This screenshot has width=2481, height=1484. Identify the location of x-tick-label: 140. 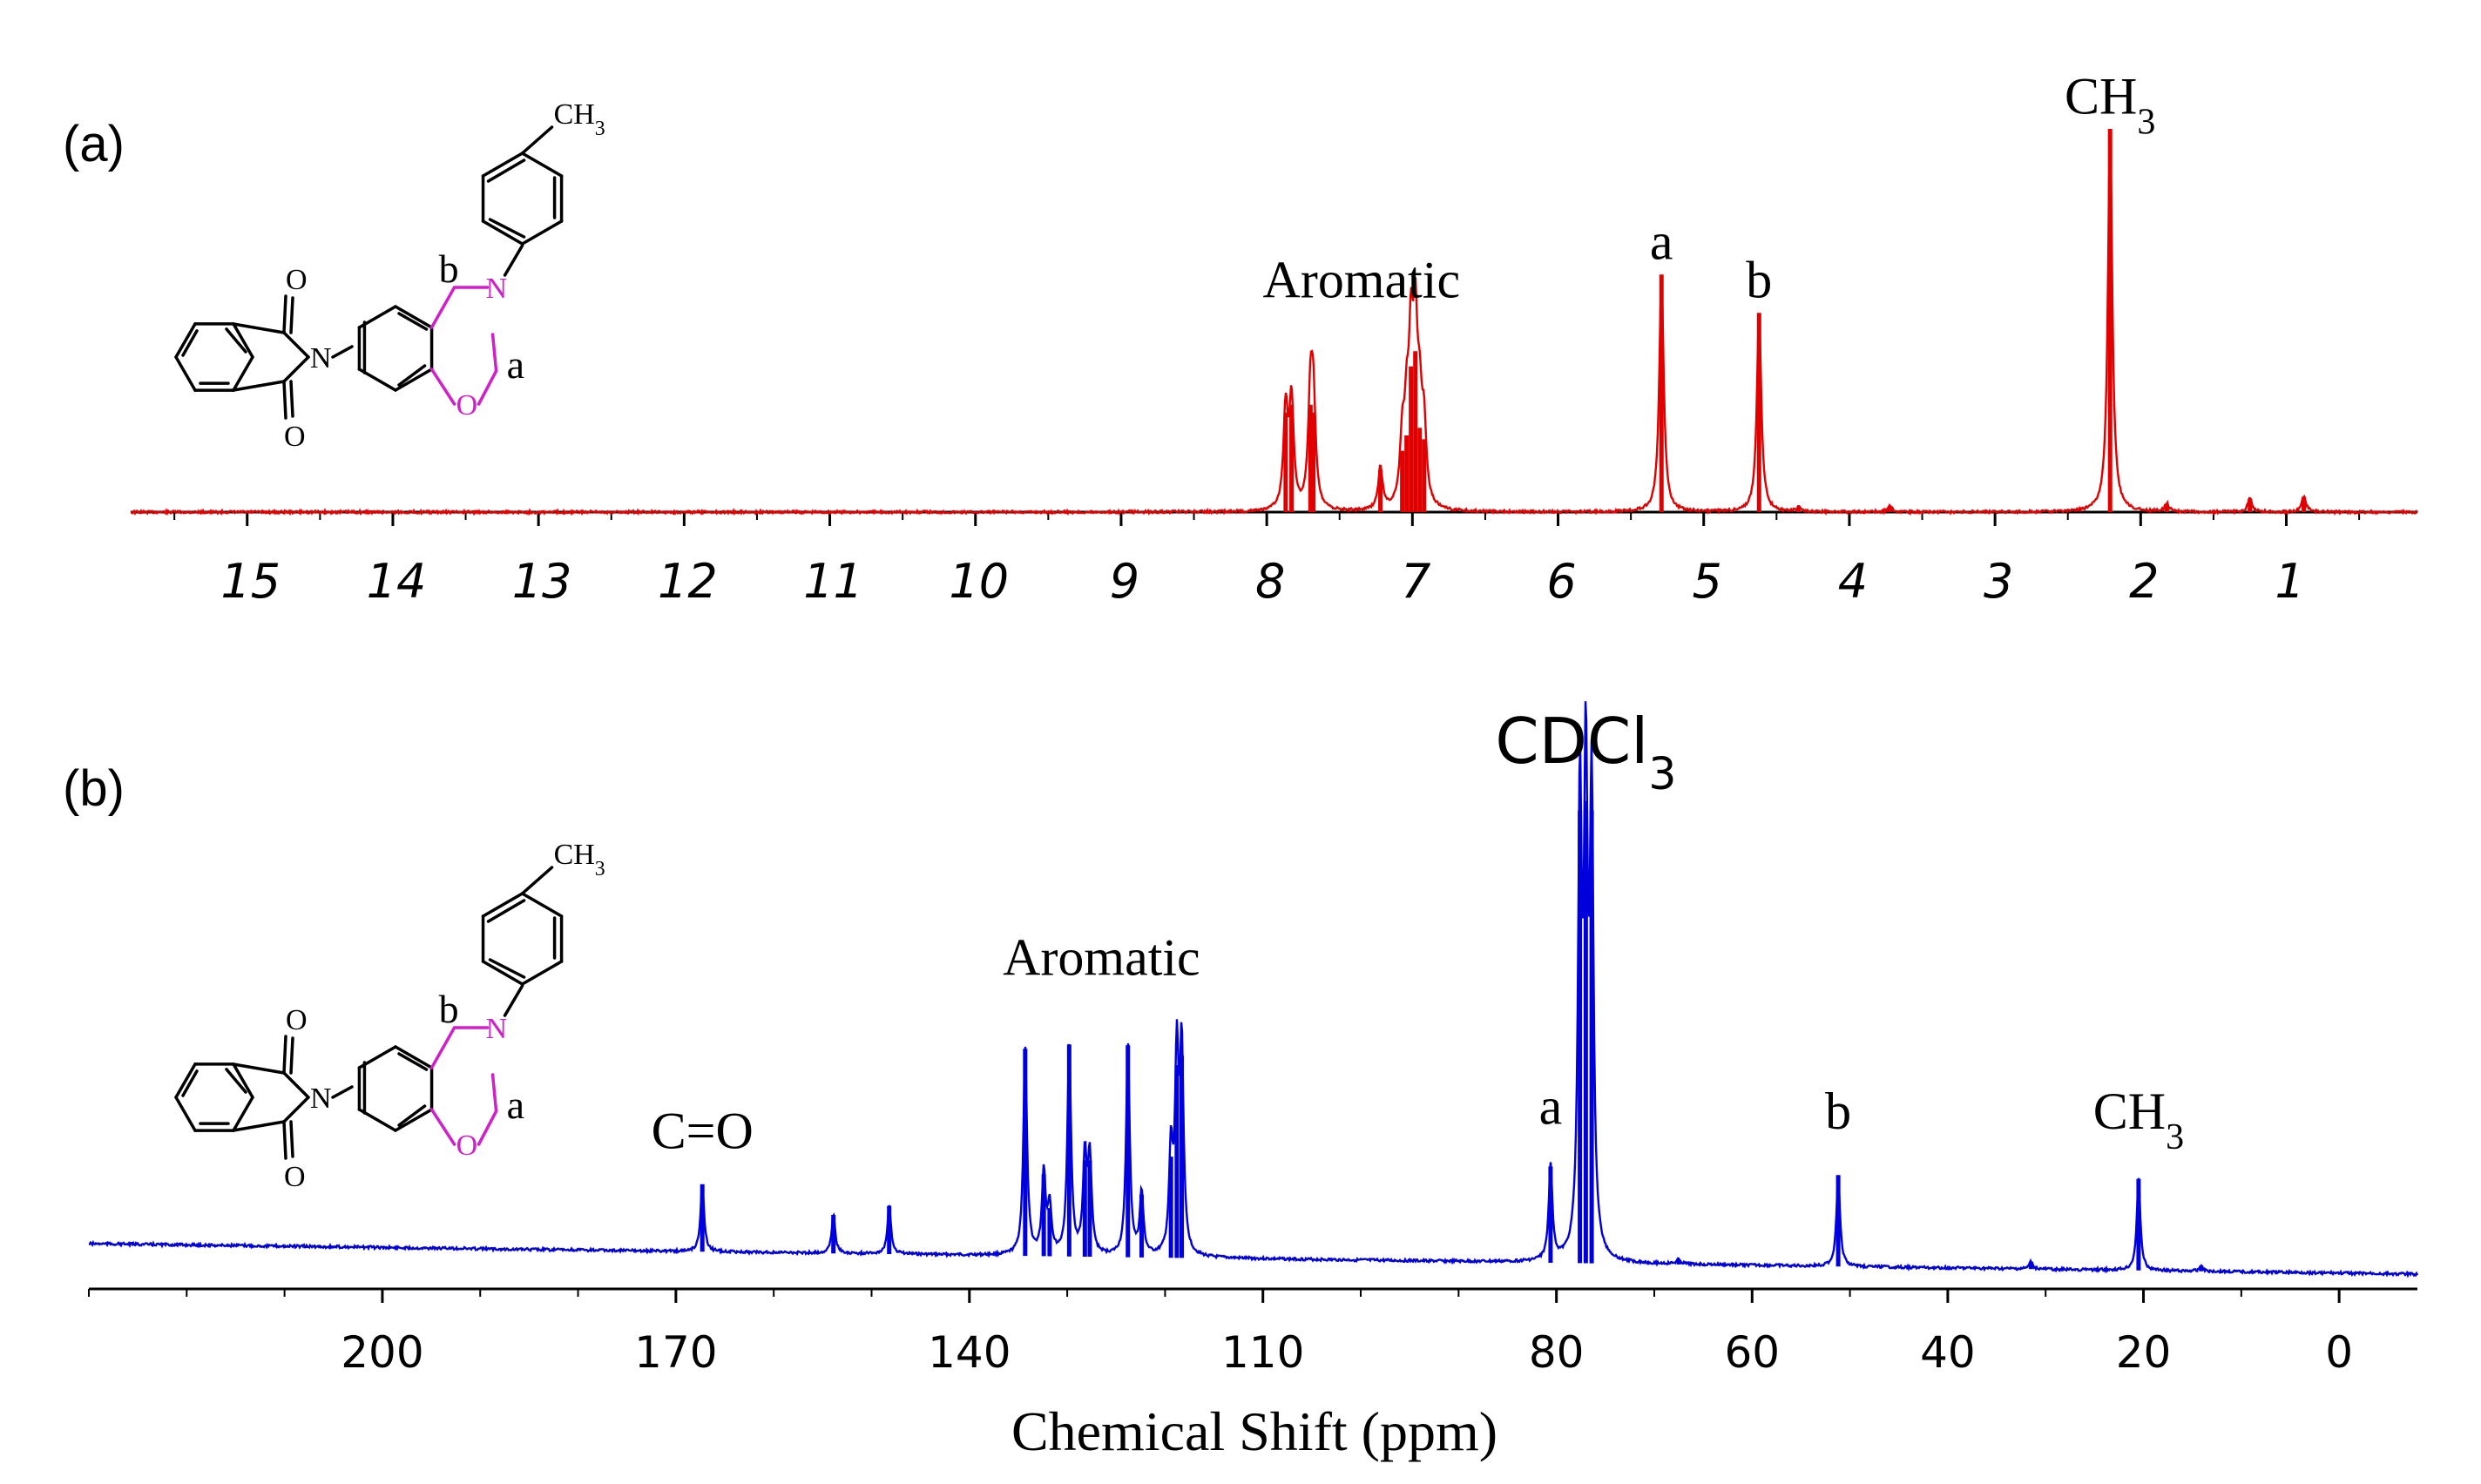
(969, 1353).